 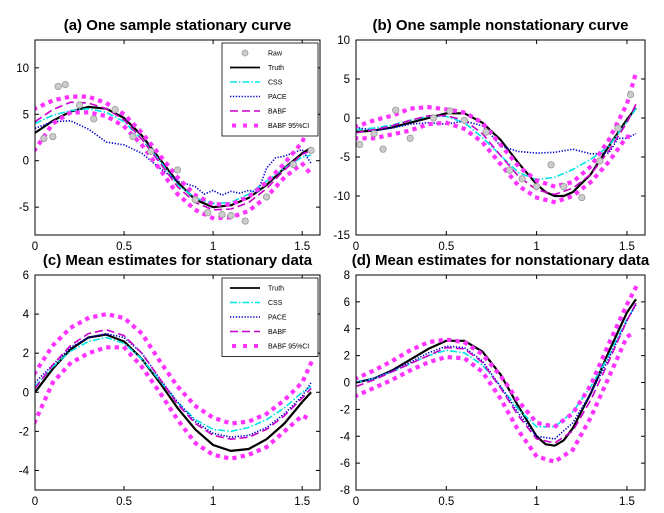 I want to click on legend-label: Raw, so click(x=275, y=54).